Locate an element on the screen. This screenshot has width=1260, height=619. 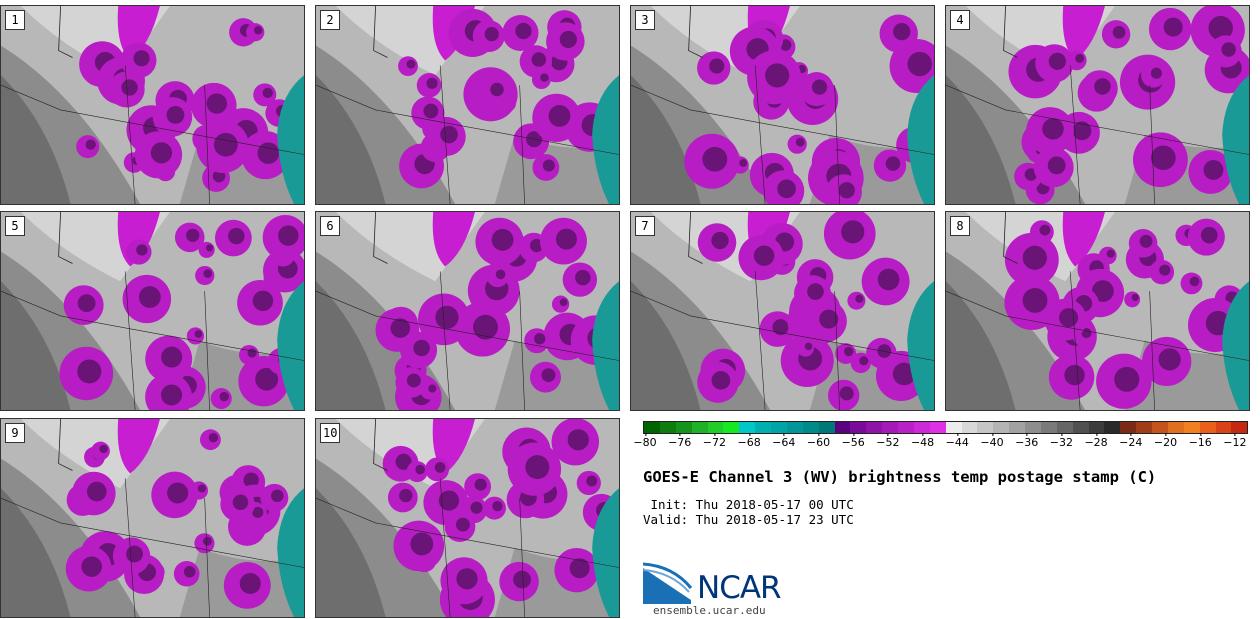
panel-number: 3 is located at coordinates (645, 20).